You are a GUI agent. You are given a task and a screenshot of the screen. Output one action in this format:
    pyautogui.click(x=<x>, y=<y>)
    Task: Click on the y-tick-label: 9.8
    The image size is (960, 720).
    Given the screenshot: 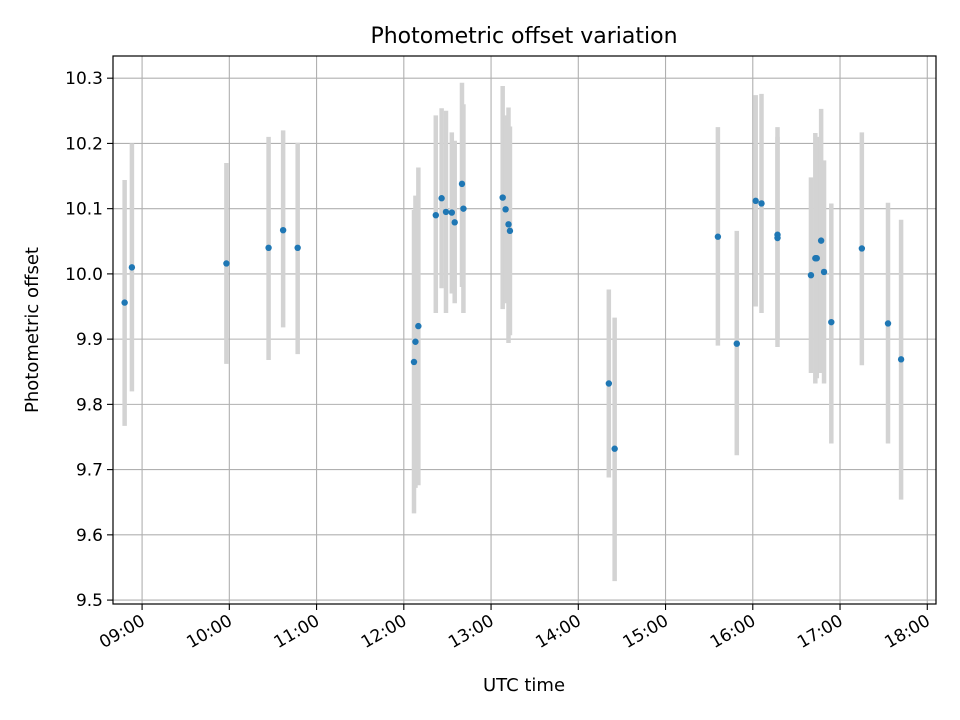 What is the action you would take?
    pyautogui.click(x=89, y=405)
    